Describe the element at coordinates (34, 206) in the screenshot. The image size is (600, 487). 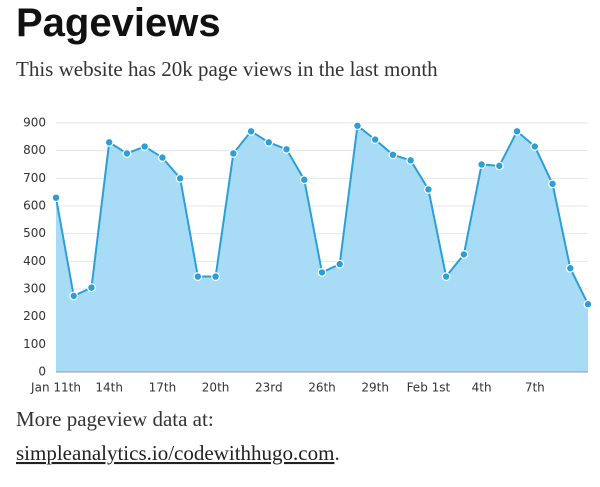
I see `y-tick-label: 600` at that location.